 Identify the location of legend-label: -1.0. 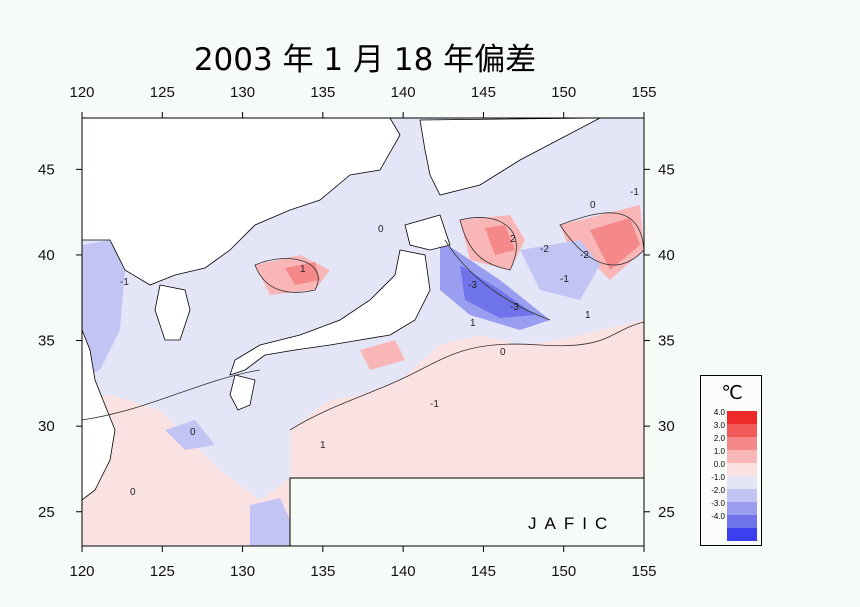
(718, 477).